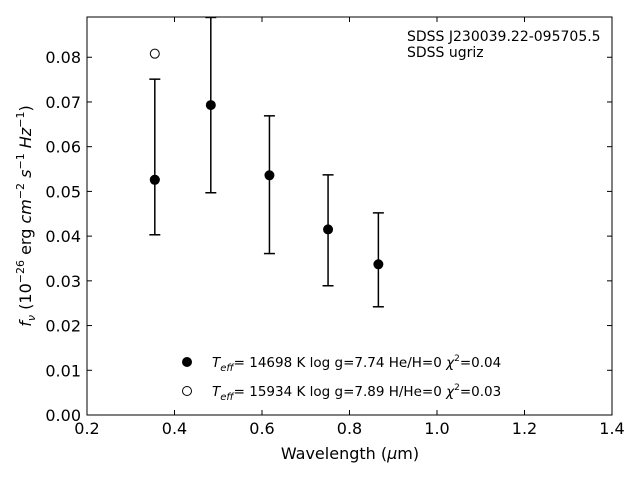 This screenshot has width=640, height=480. I want to click on x-tick-label: 1.2, so click(524, 428).